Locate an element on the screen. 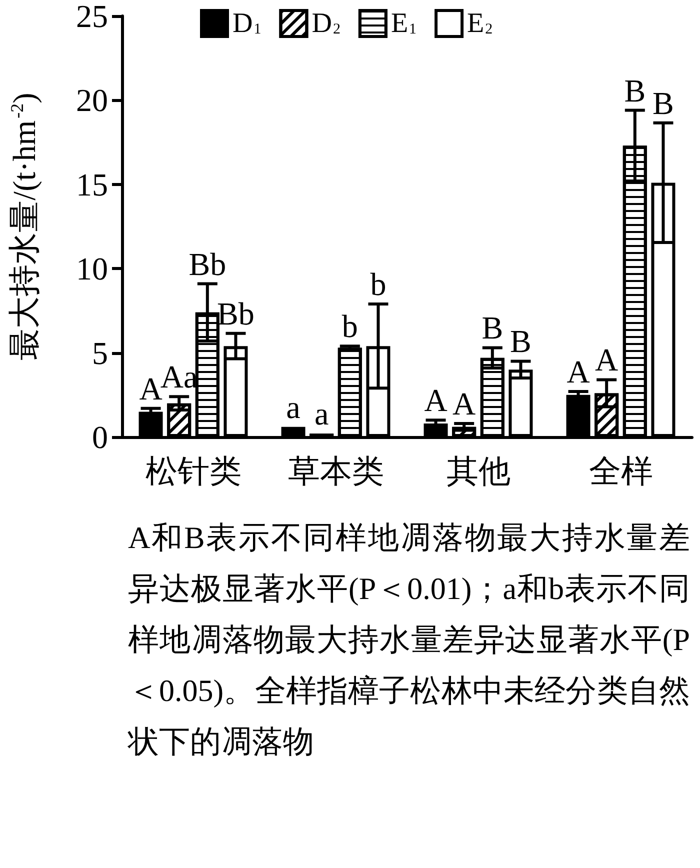  y-tick-label: 20 is located at coordinates (92, 100).